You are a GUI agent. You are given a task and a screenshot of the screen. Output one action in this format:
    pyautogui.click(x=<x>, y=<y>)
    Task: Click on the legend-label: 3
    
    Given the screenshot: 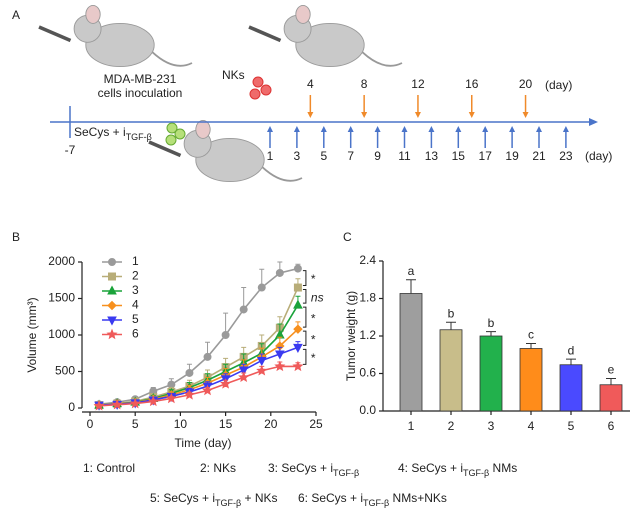 What is the action you would take?
    pyautogui.click(x=135, y=290)
    